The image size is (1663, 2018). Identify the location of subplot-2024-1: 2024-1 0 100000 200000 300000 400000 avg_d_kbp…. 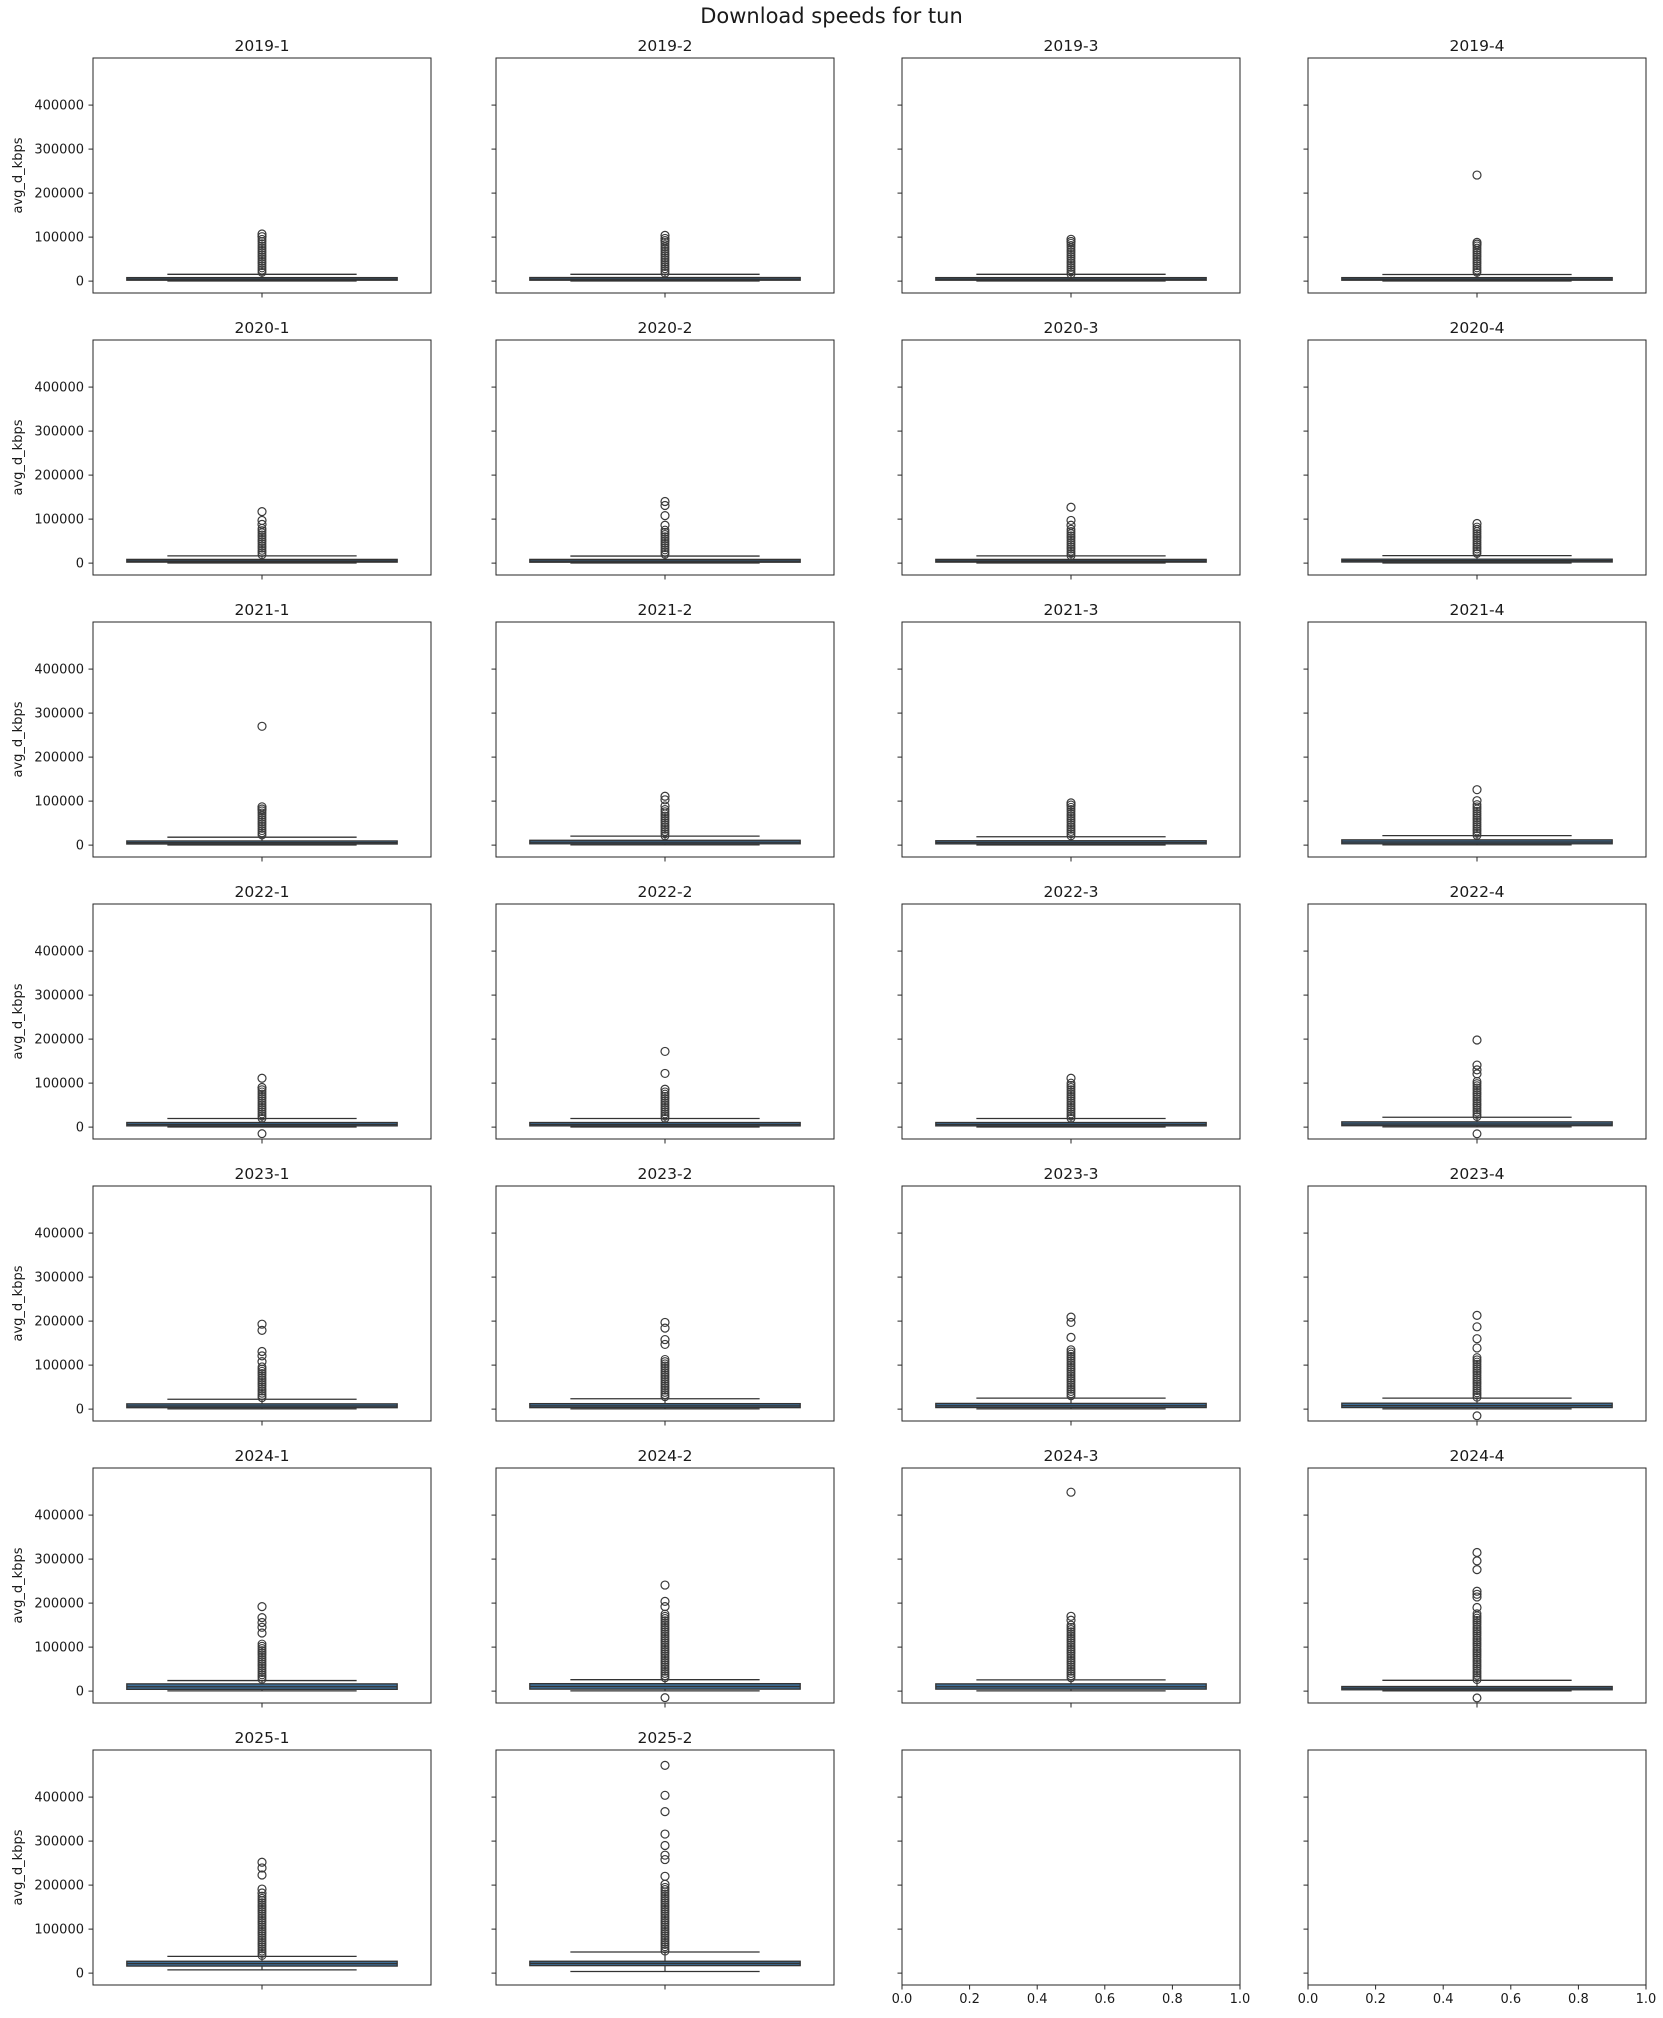
(221, 1577).